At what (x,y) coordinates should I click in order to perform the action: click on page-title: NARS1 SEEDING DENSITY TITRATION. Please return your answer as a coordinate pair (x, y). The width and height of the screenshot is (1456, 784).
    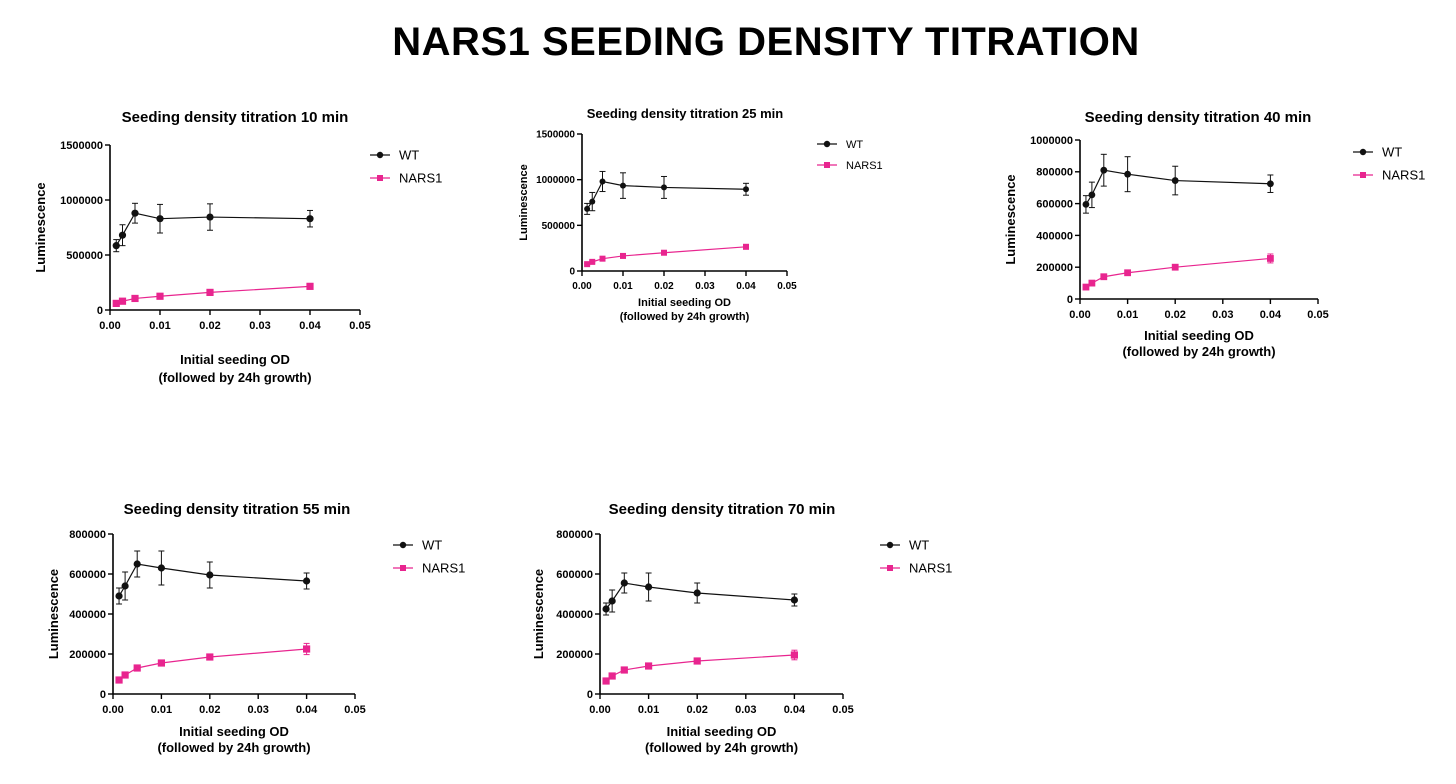
    Looking at the image, I should click on (766, 42).